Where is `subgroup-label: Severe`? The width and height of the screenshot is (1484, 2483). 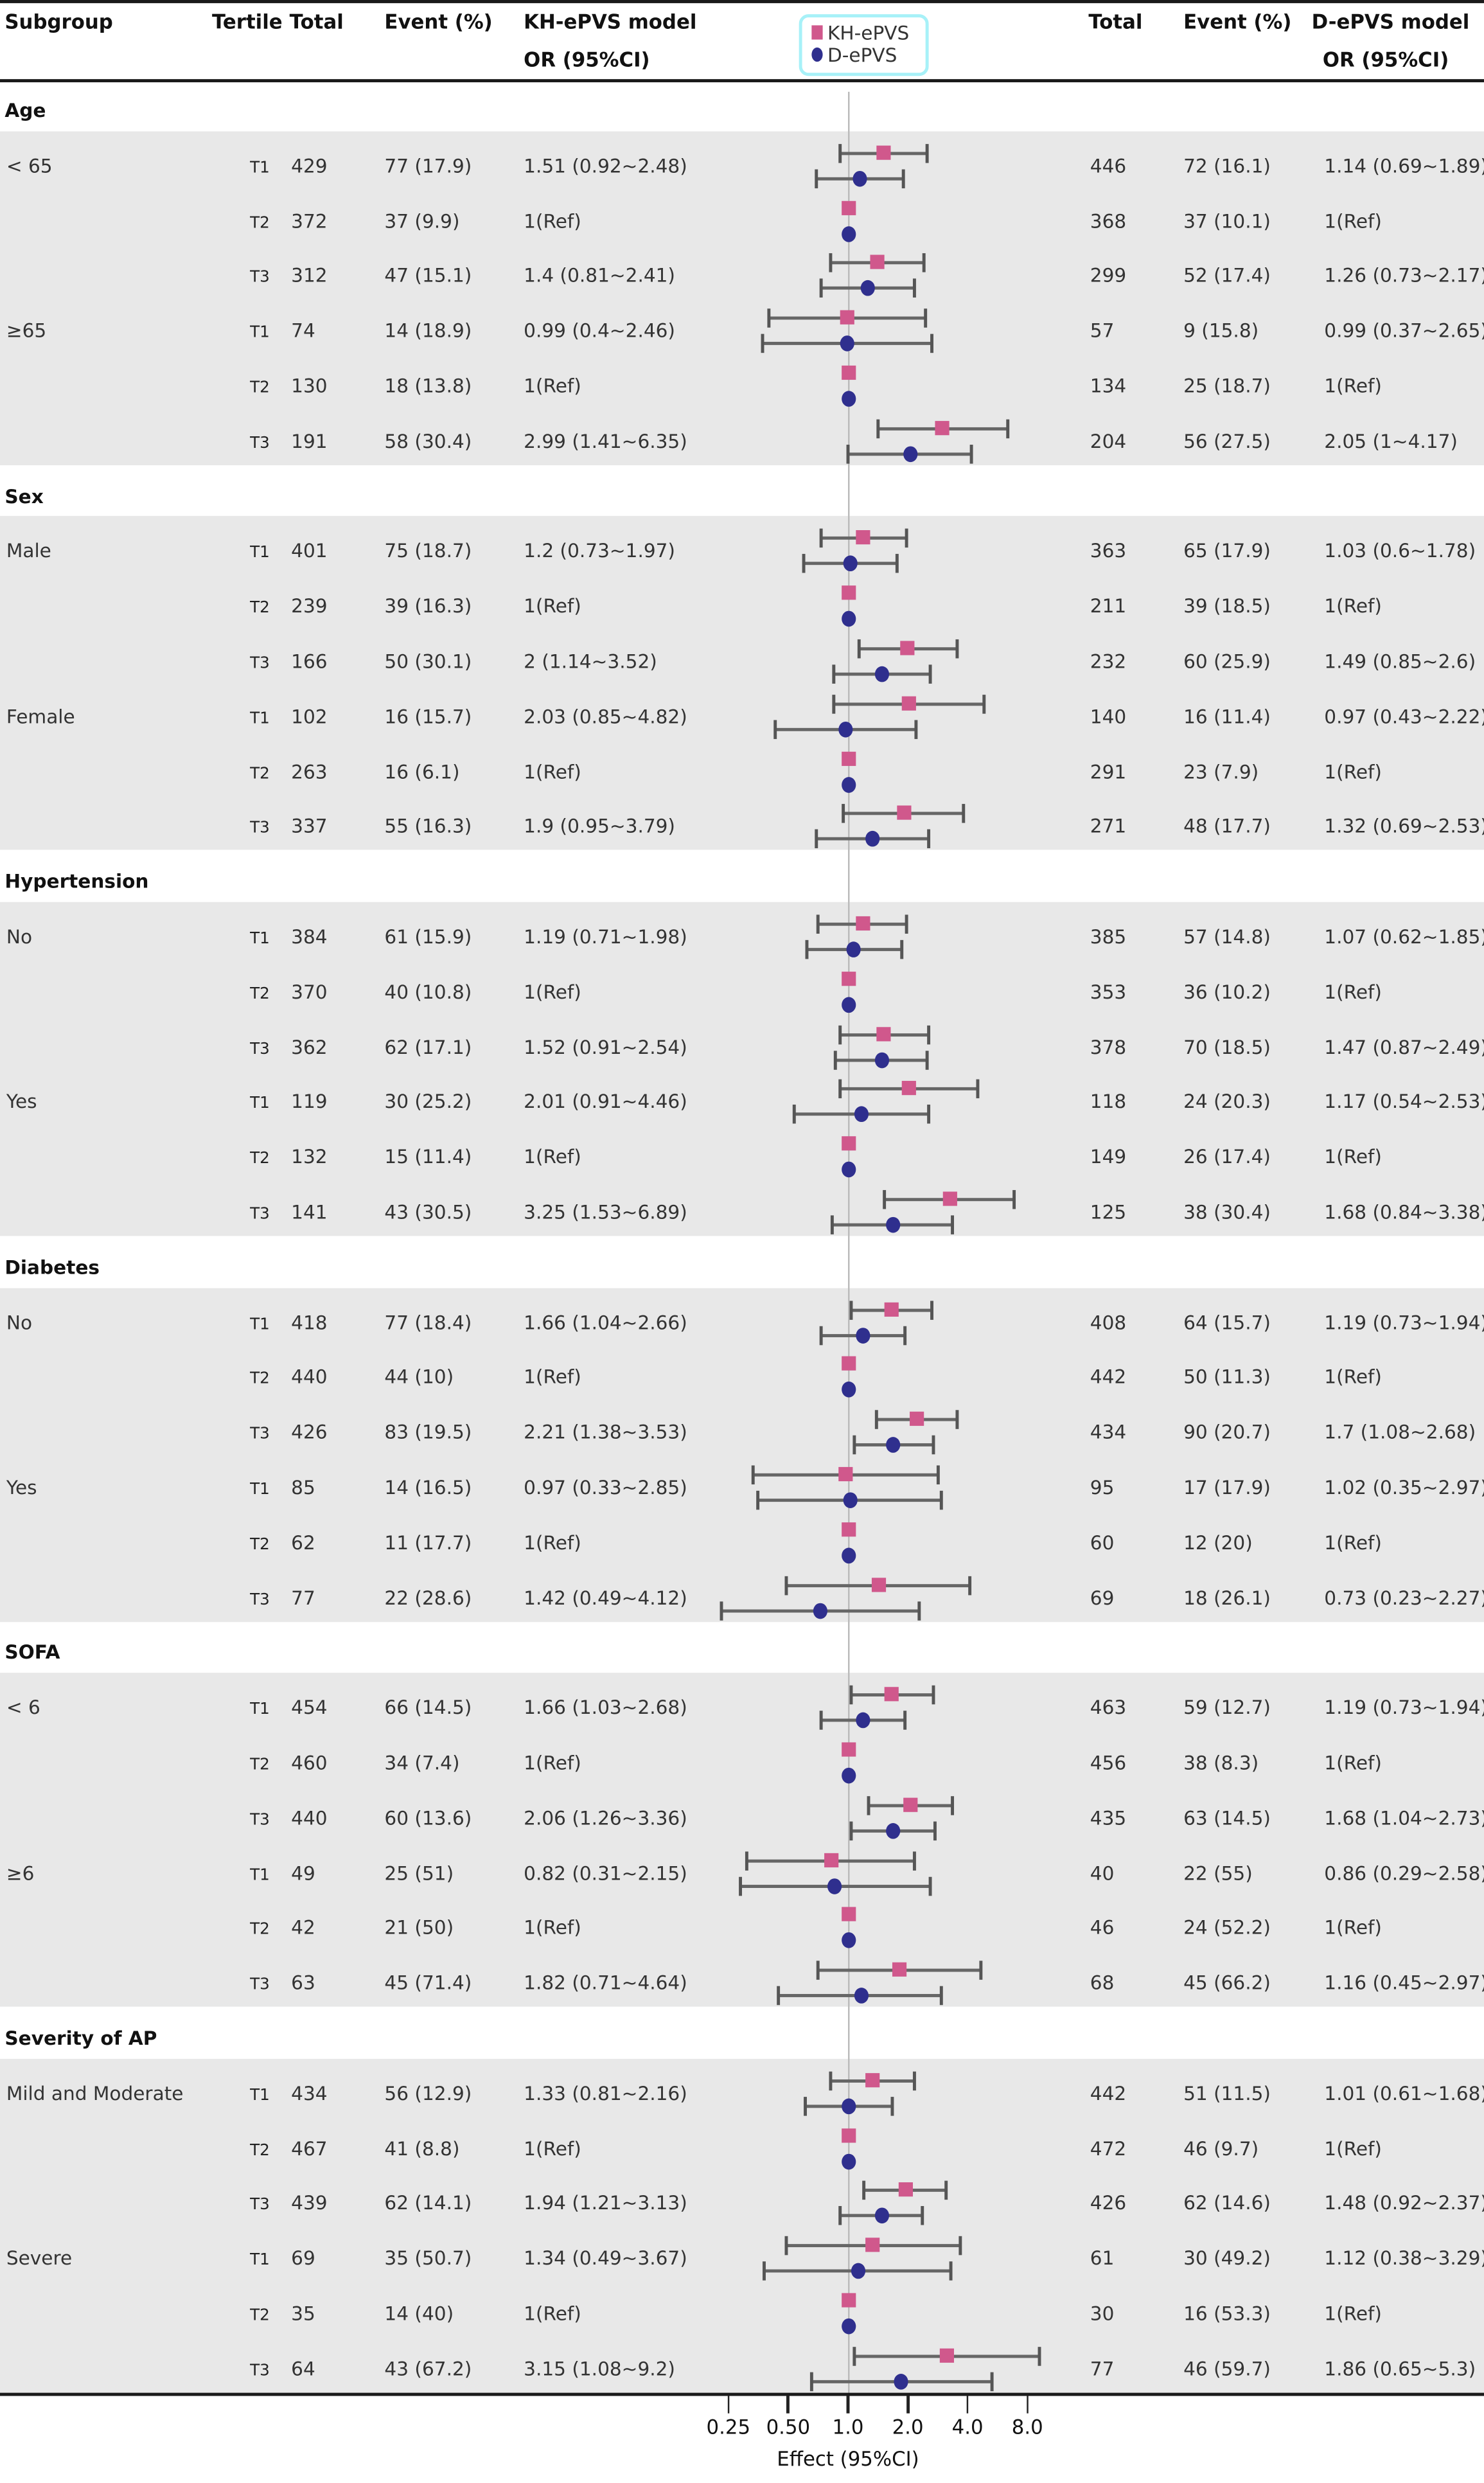
subgroup-label: Severe is located at coordinates (39, 2258).